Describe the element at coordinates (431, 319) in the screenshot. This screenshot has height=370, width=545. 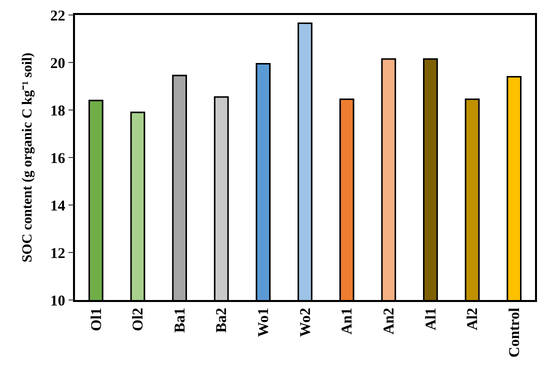
I see `x-tick-label: Al1` at that location.